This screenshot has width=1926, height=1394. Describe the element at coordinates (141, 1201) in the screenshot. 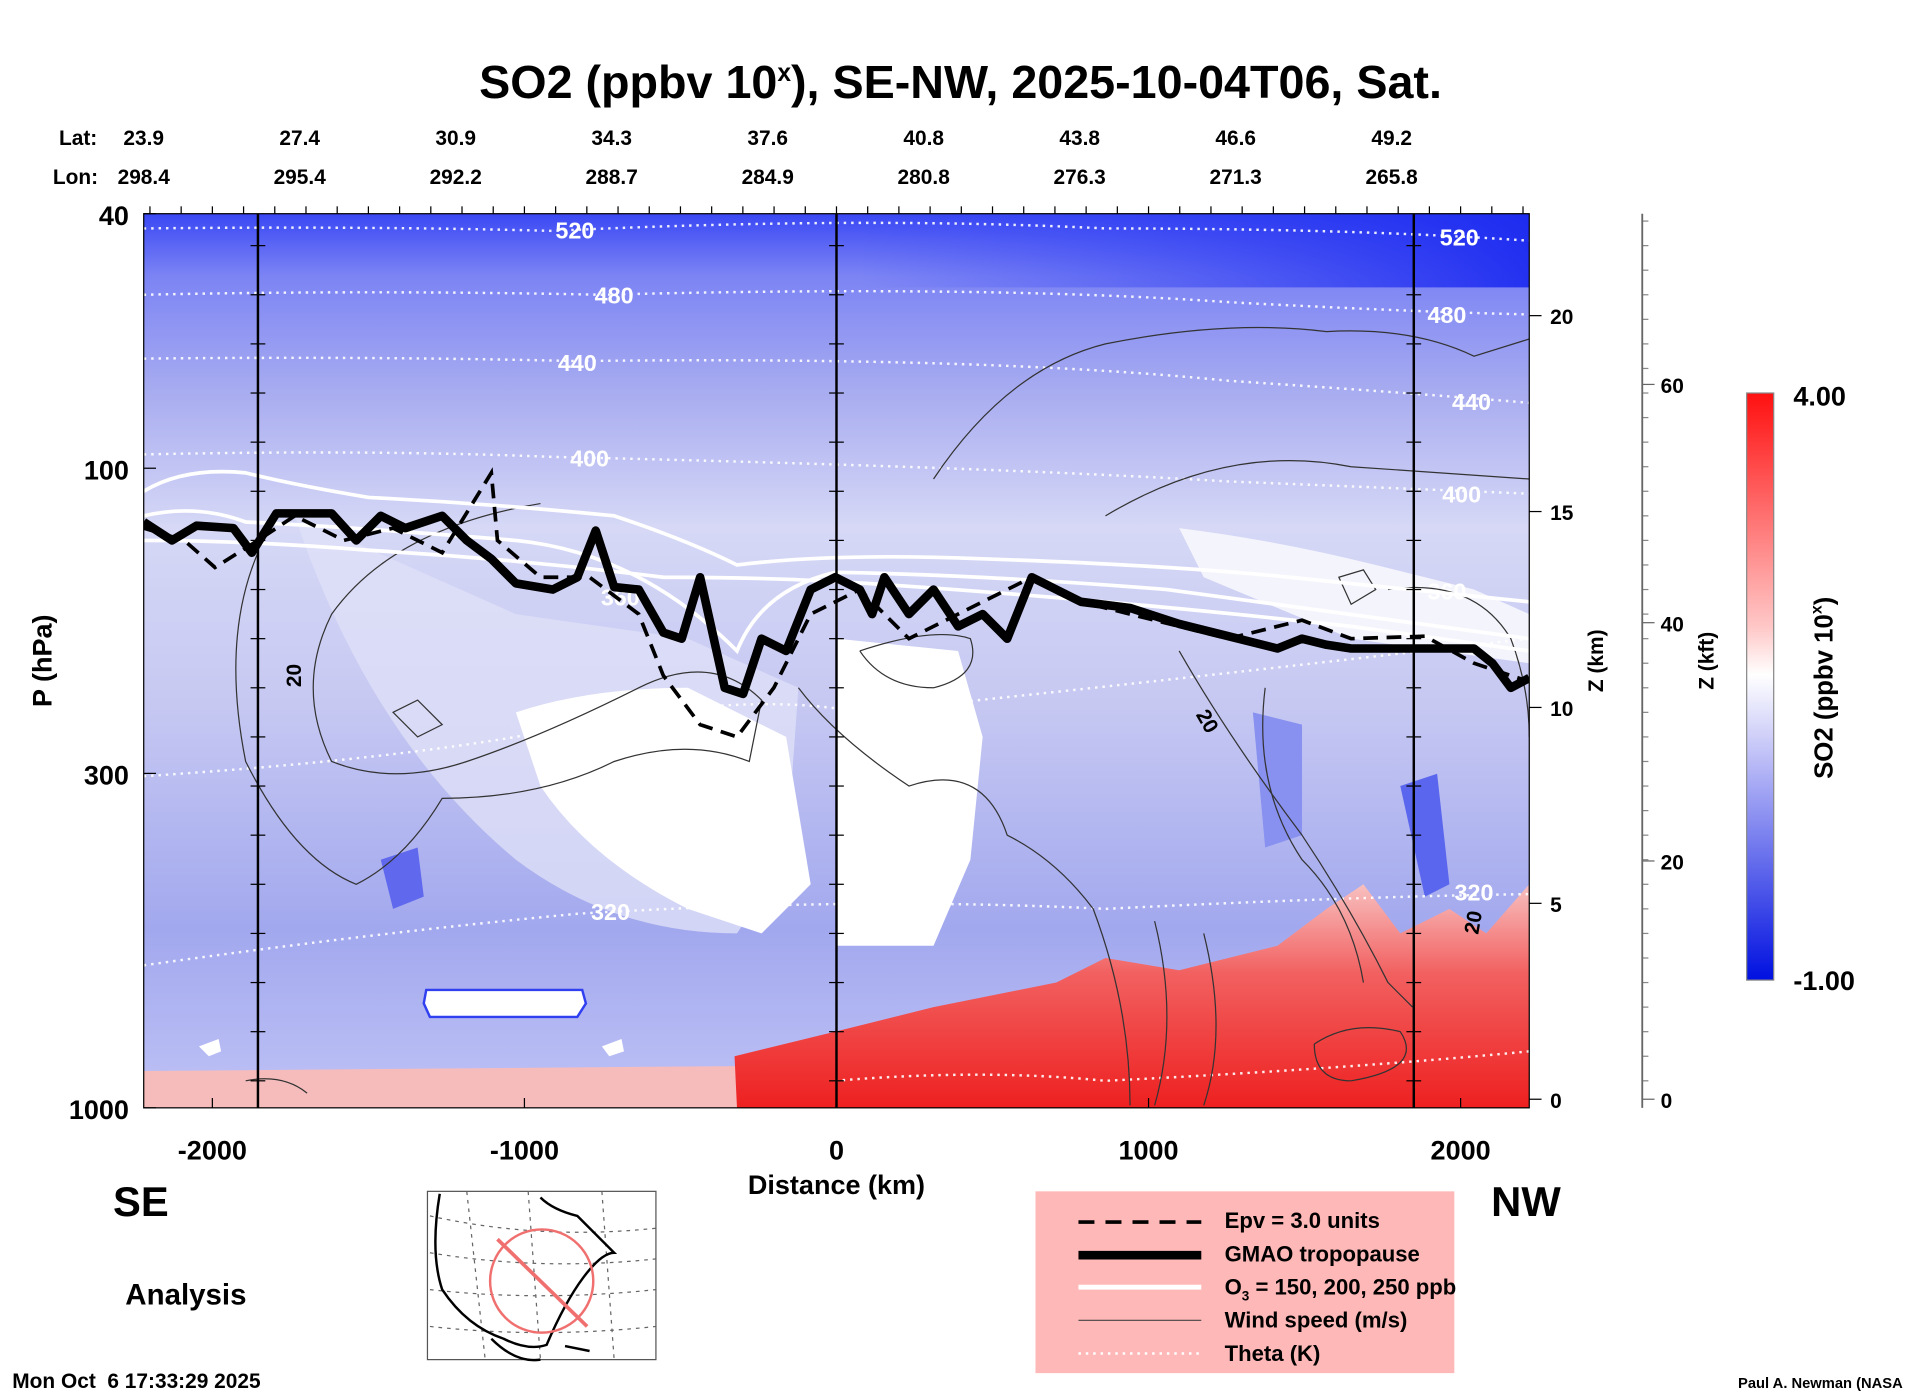

I see `se-label: SE` at that location.